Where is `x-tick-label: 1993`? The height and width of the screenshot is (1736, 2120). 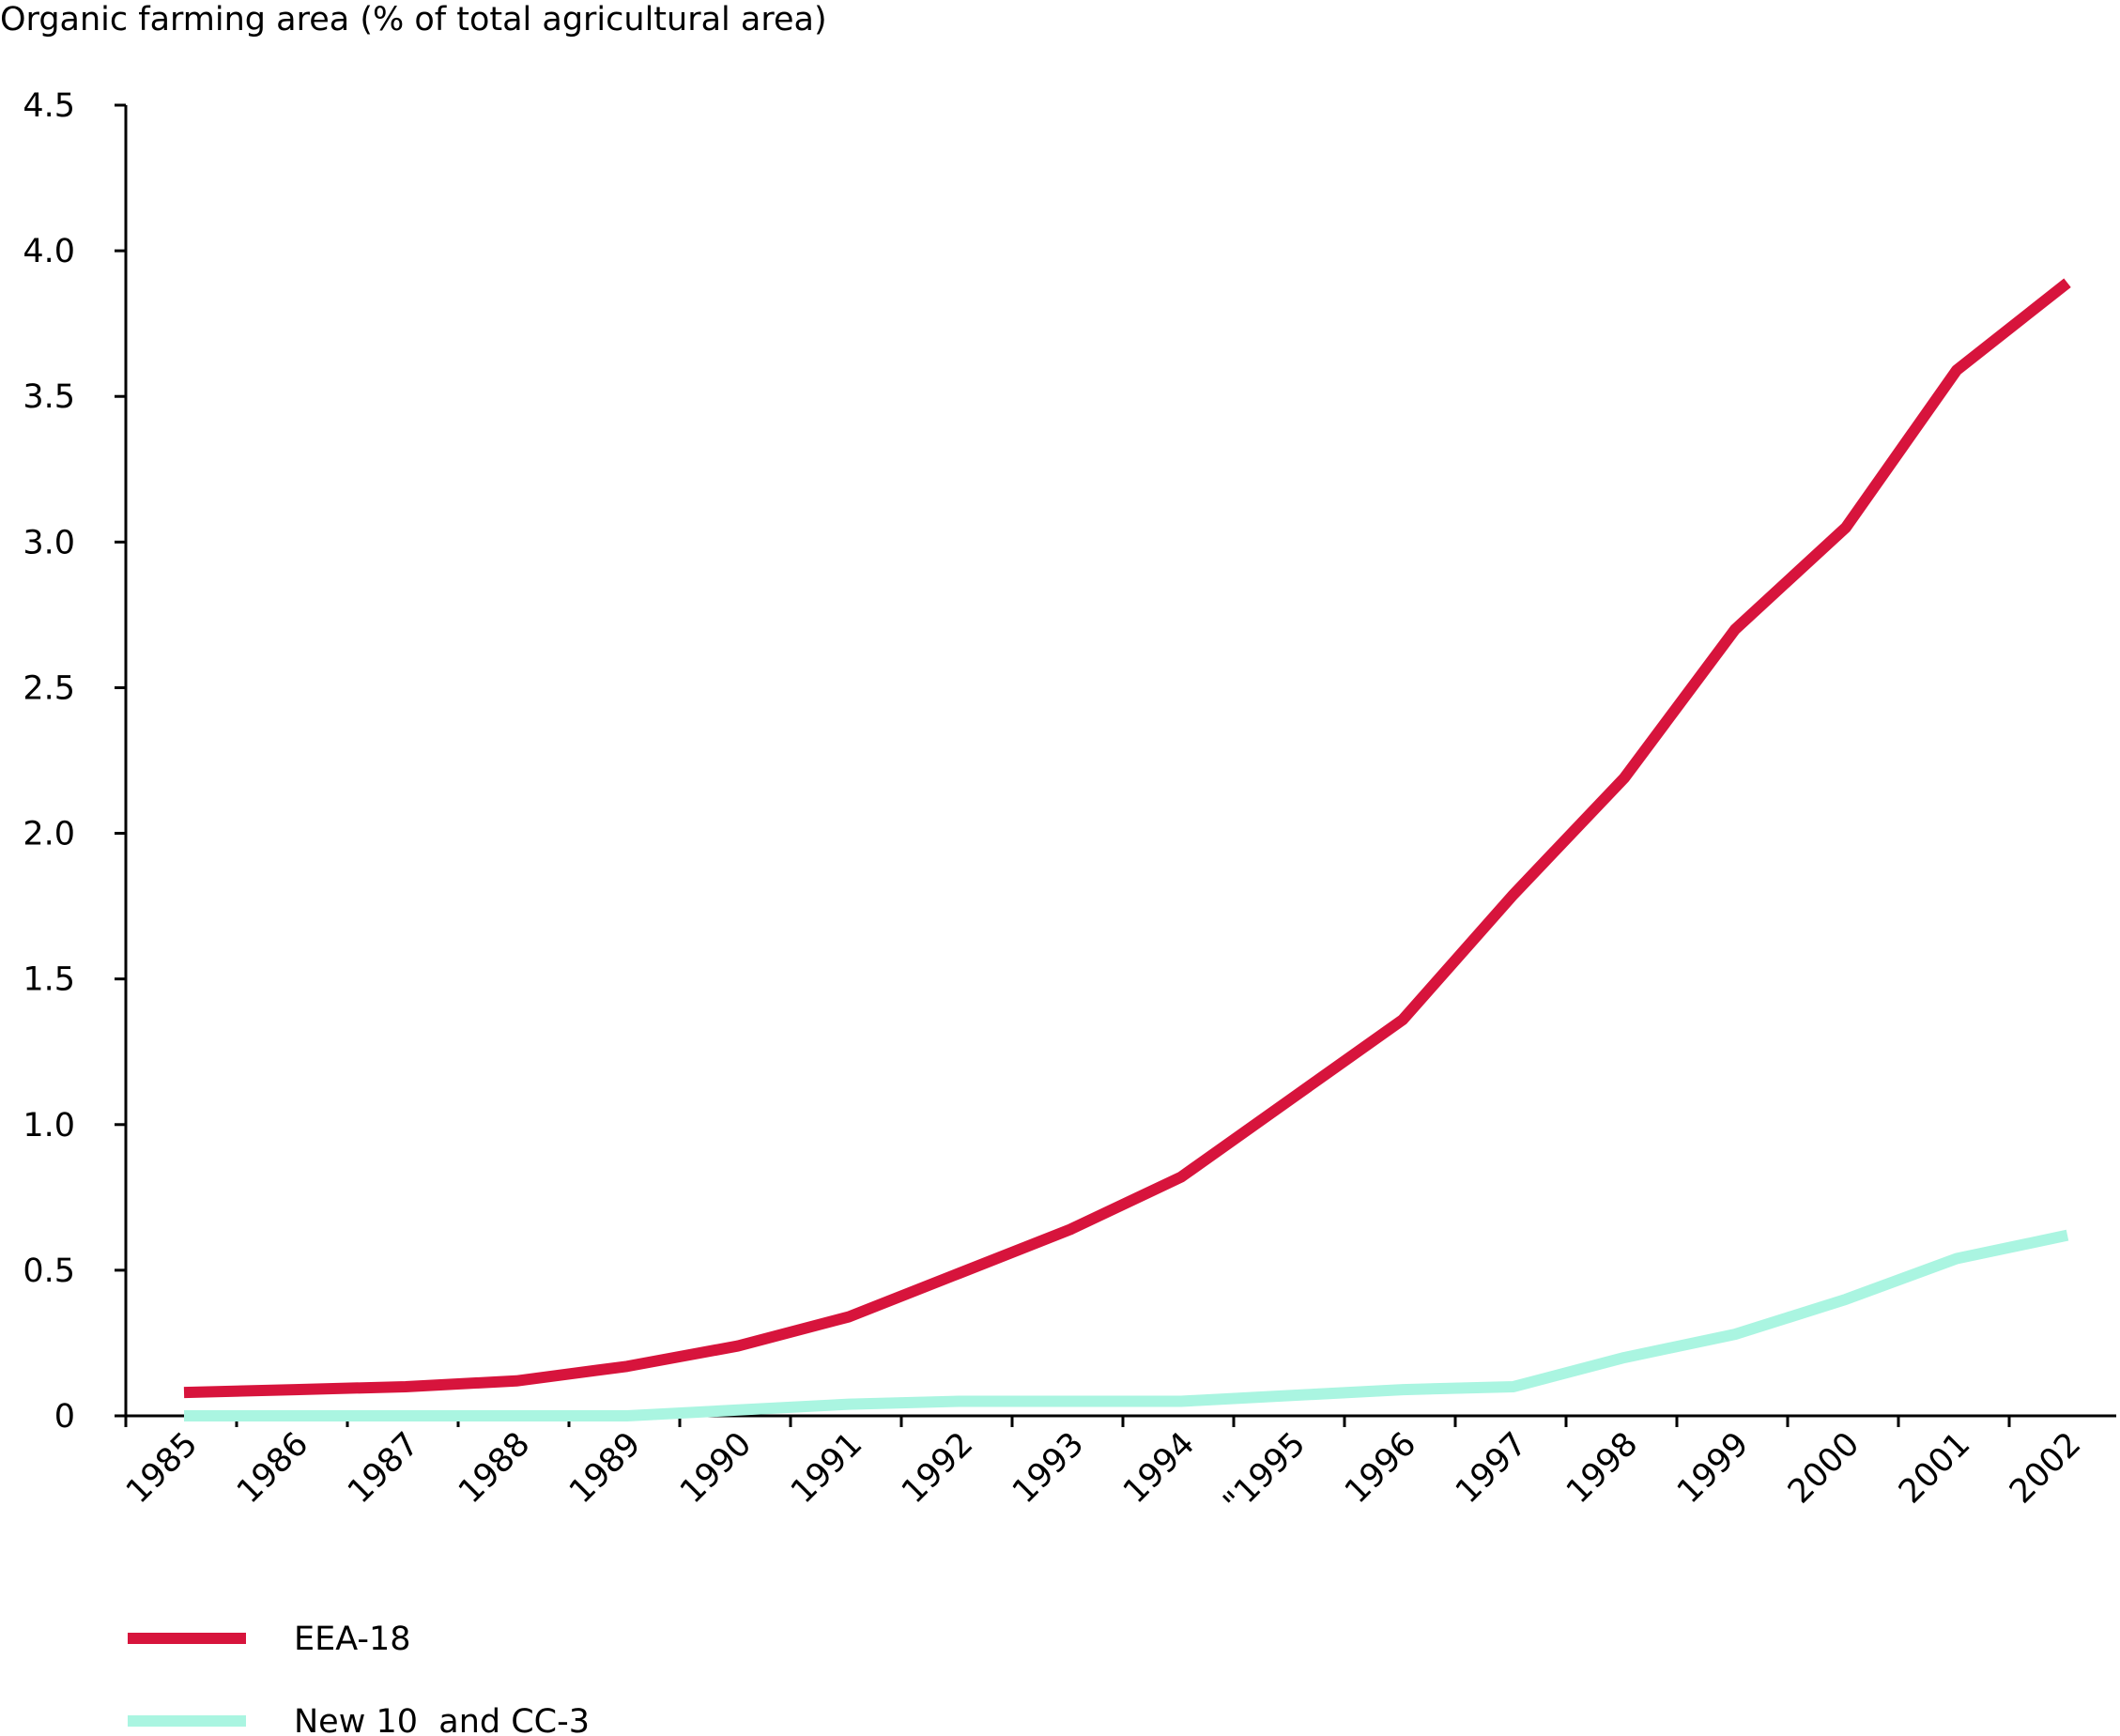
x-tick-label: 1993 is located at coordinates (1048, 1468).